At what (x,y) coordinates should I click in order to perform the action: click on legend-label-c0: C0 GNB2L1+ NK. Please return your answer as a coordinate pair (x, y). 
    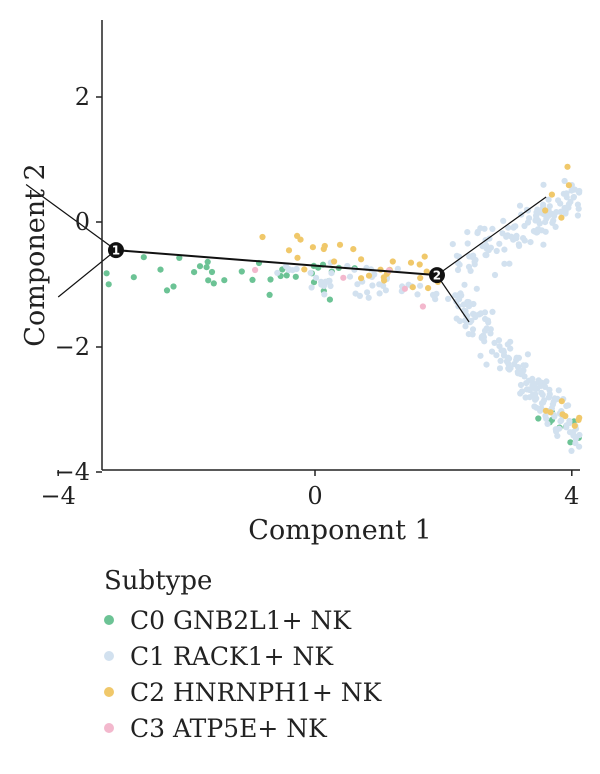
    Looking at the image, I should click on (240, 620).